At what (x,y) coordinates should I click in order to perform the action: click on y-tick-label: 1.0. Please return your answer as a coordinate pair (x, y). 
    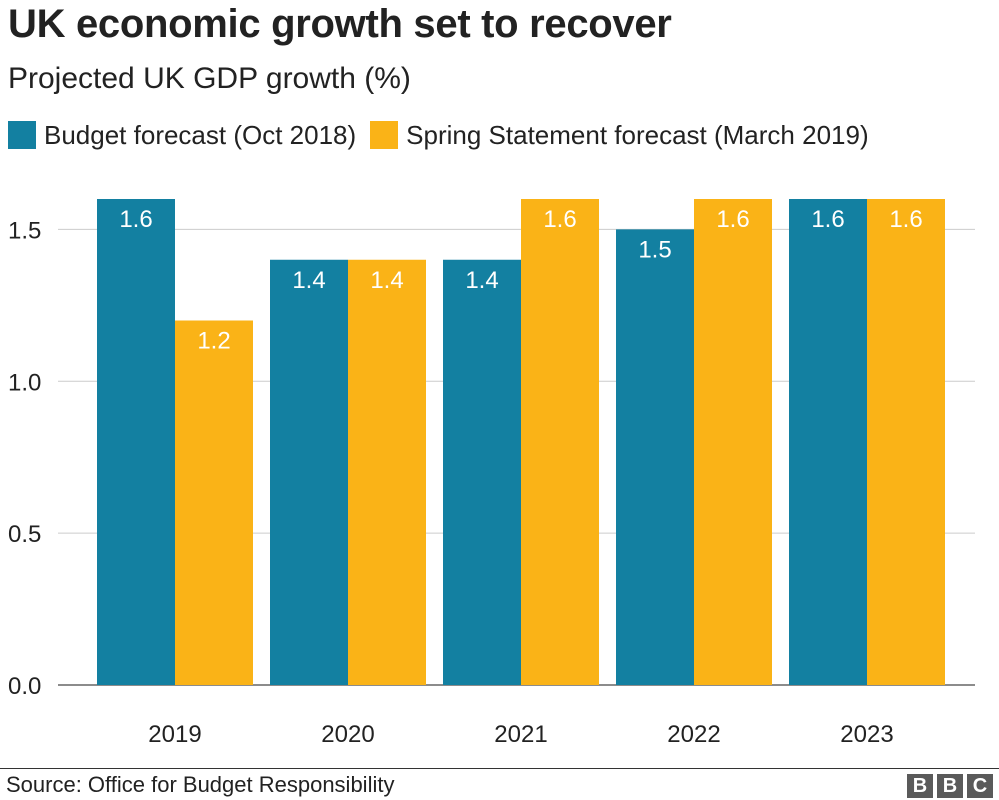
    Looking at the image, I should click on (24, 382).